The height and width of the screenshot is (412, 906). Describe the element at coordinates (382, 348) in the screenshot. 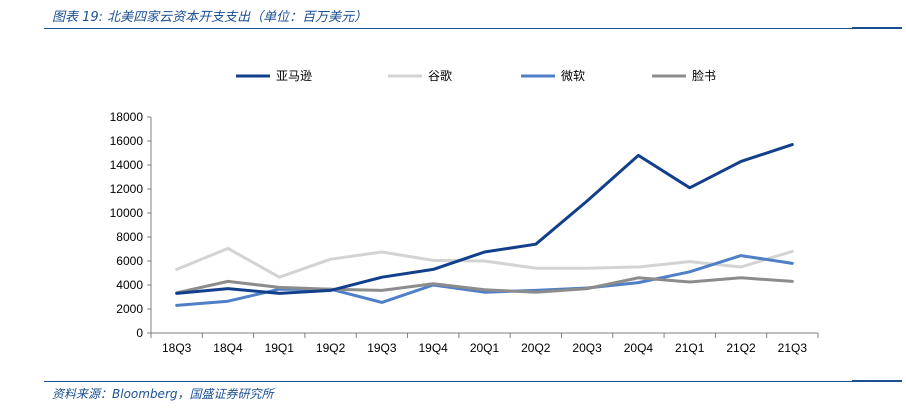

I see `x-tick-label: 19Q3` at that location.